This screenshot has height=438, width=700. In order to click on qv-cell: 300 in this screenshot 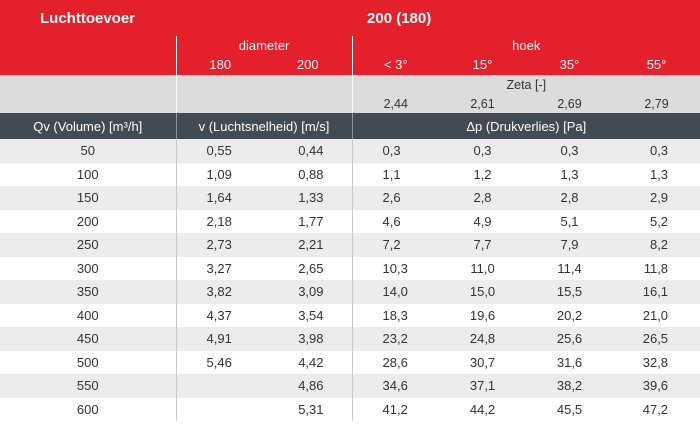, I will do `click(88, 268)`.